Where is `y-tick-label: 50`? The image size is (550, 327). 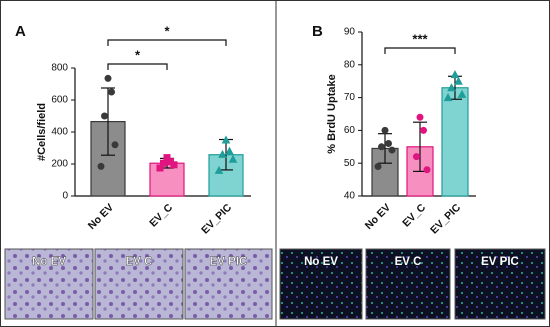 y-tick-label: 50 is located at coordinates (350, 163).